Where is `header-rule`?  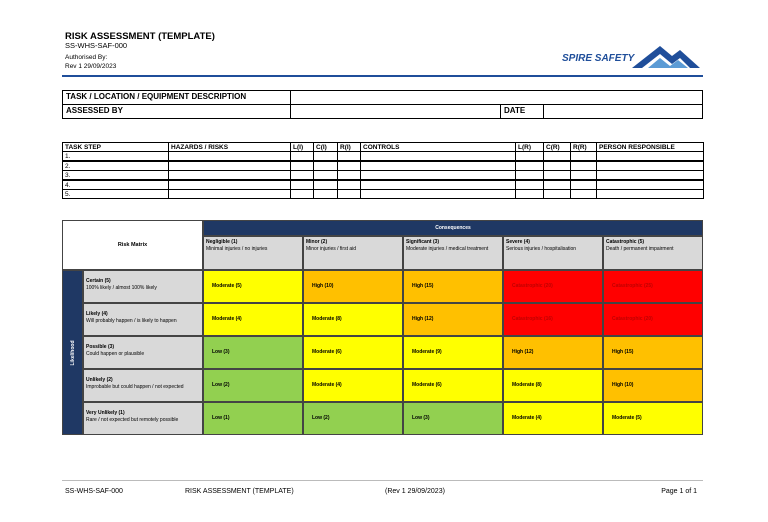 header-rule is located at coordinates (382, 76).